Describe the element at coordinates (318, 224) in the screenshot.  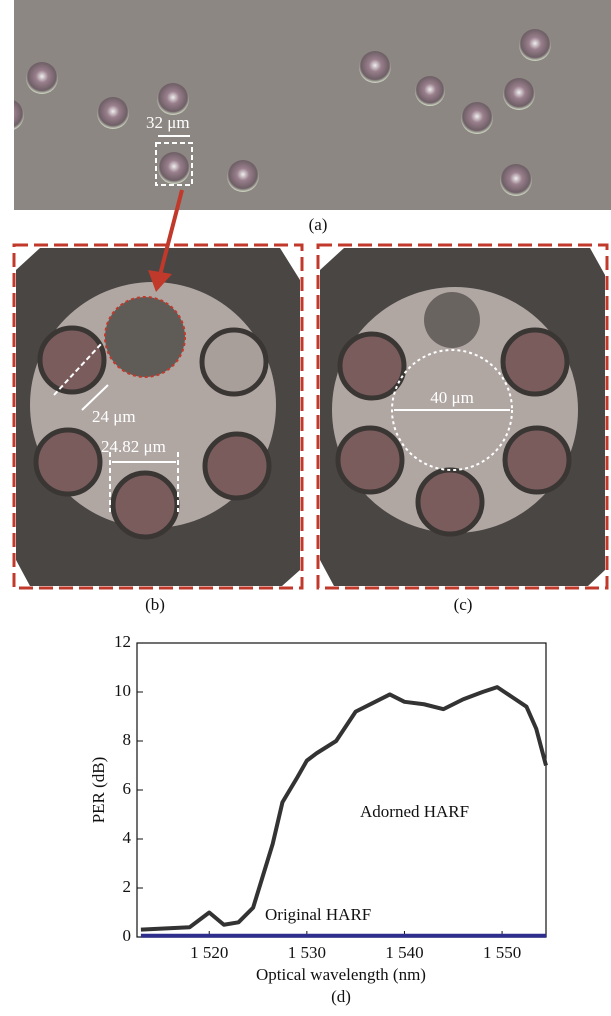
I see `panel-label: (a)` at that location.